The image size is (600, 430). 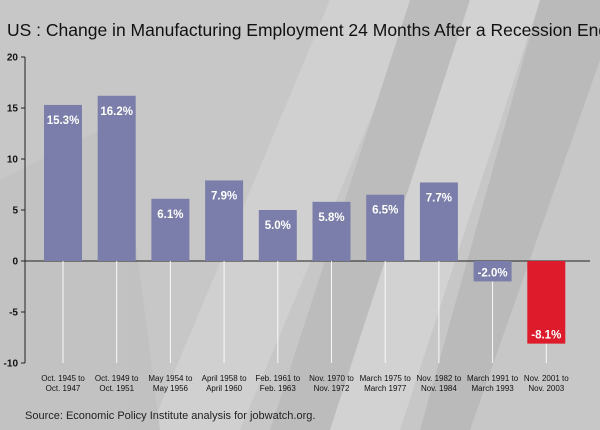 What do you see at coordinates (170, 215) in the screenshot?
I see `data-label: 6.1%` at bounding box center [170, 215].